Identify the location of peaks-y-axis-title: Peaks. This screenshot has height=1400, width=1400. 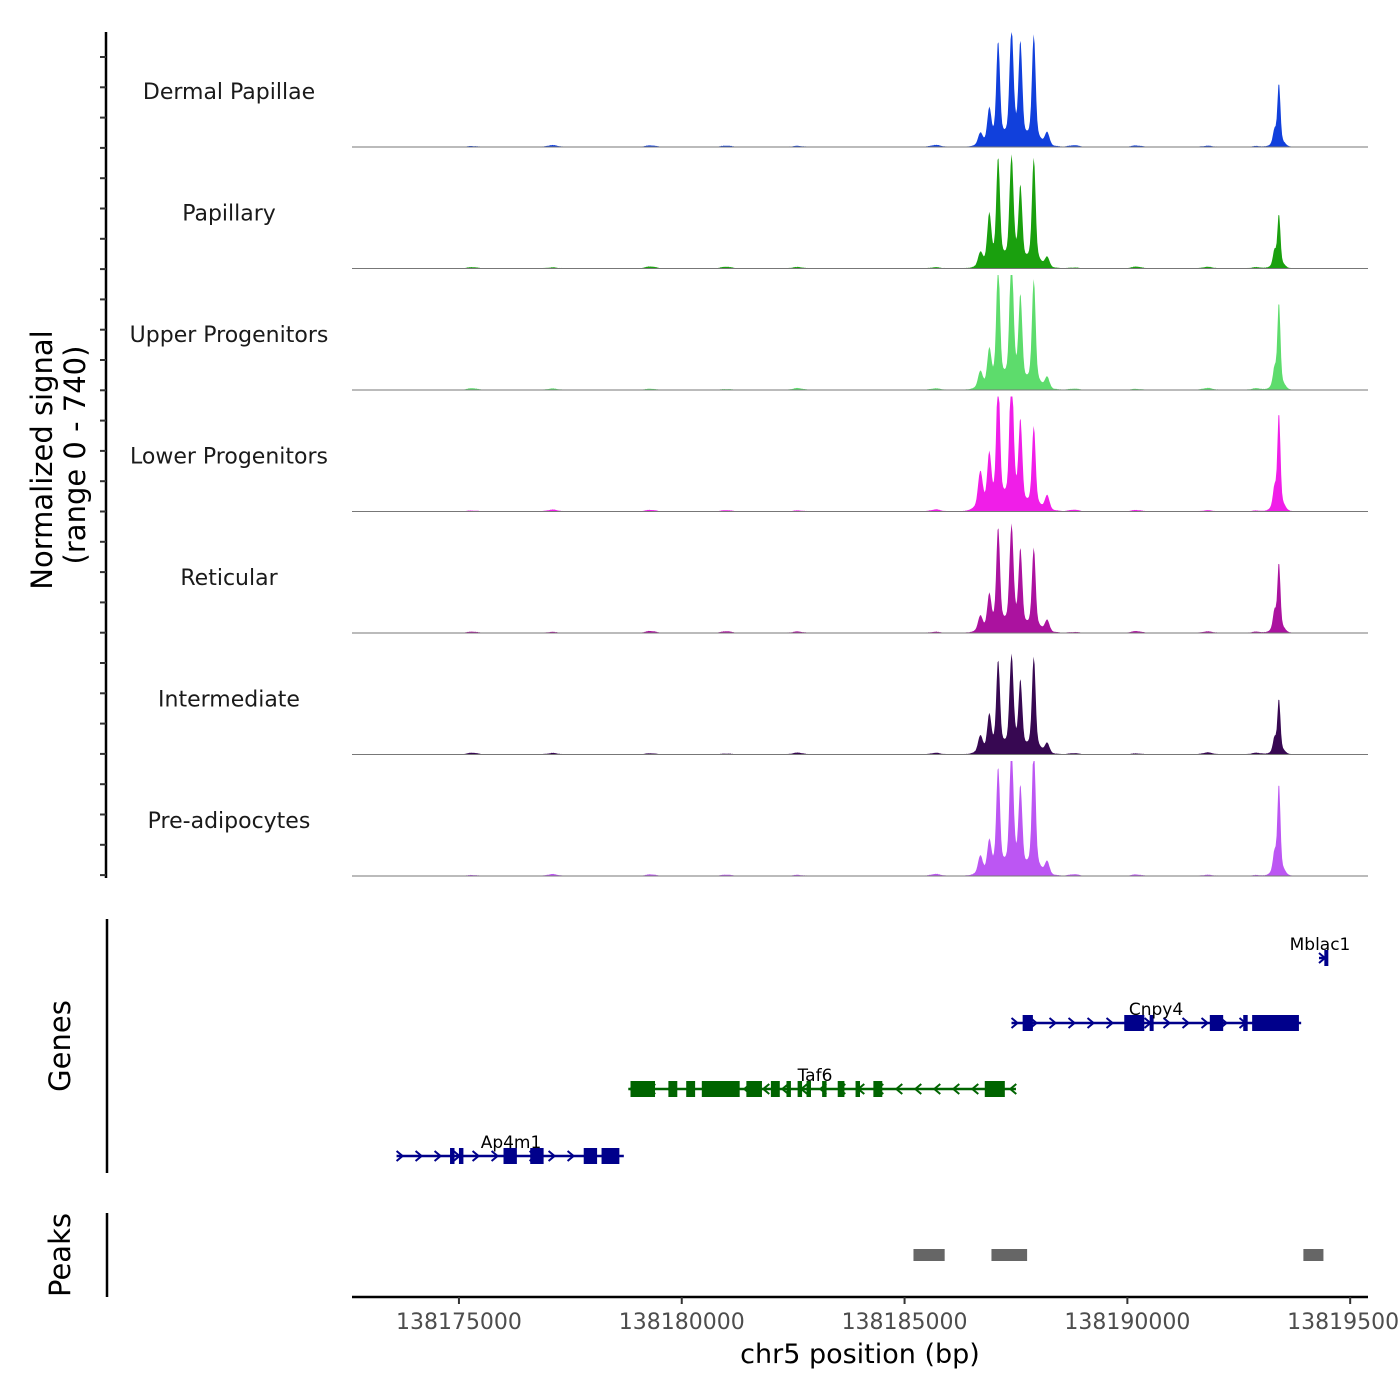
(60, 1255).